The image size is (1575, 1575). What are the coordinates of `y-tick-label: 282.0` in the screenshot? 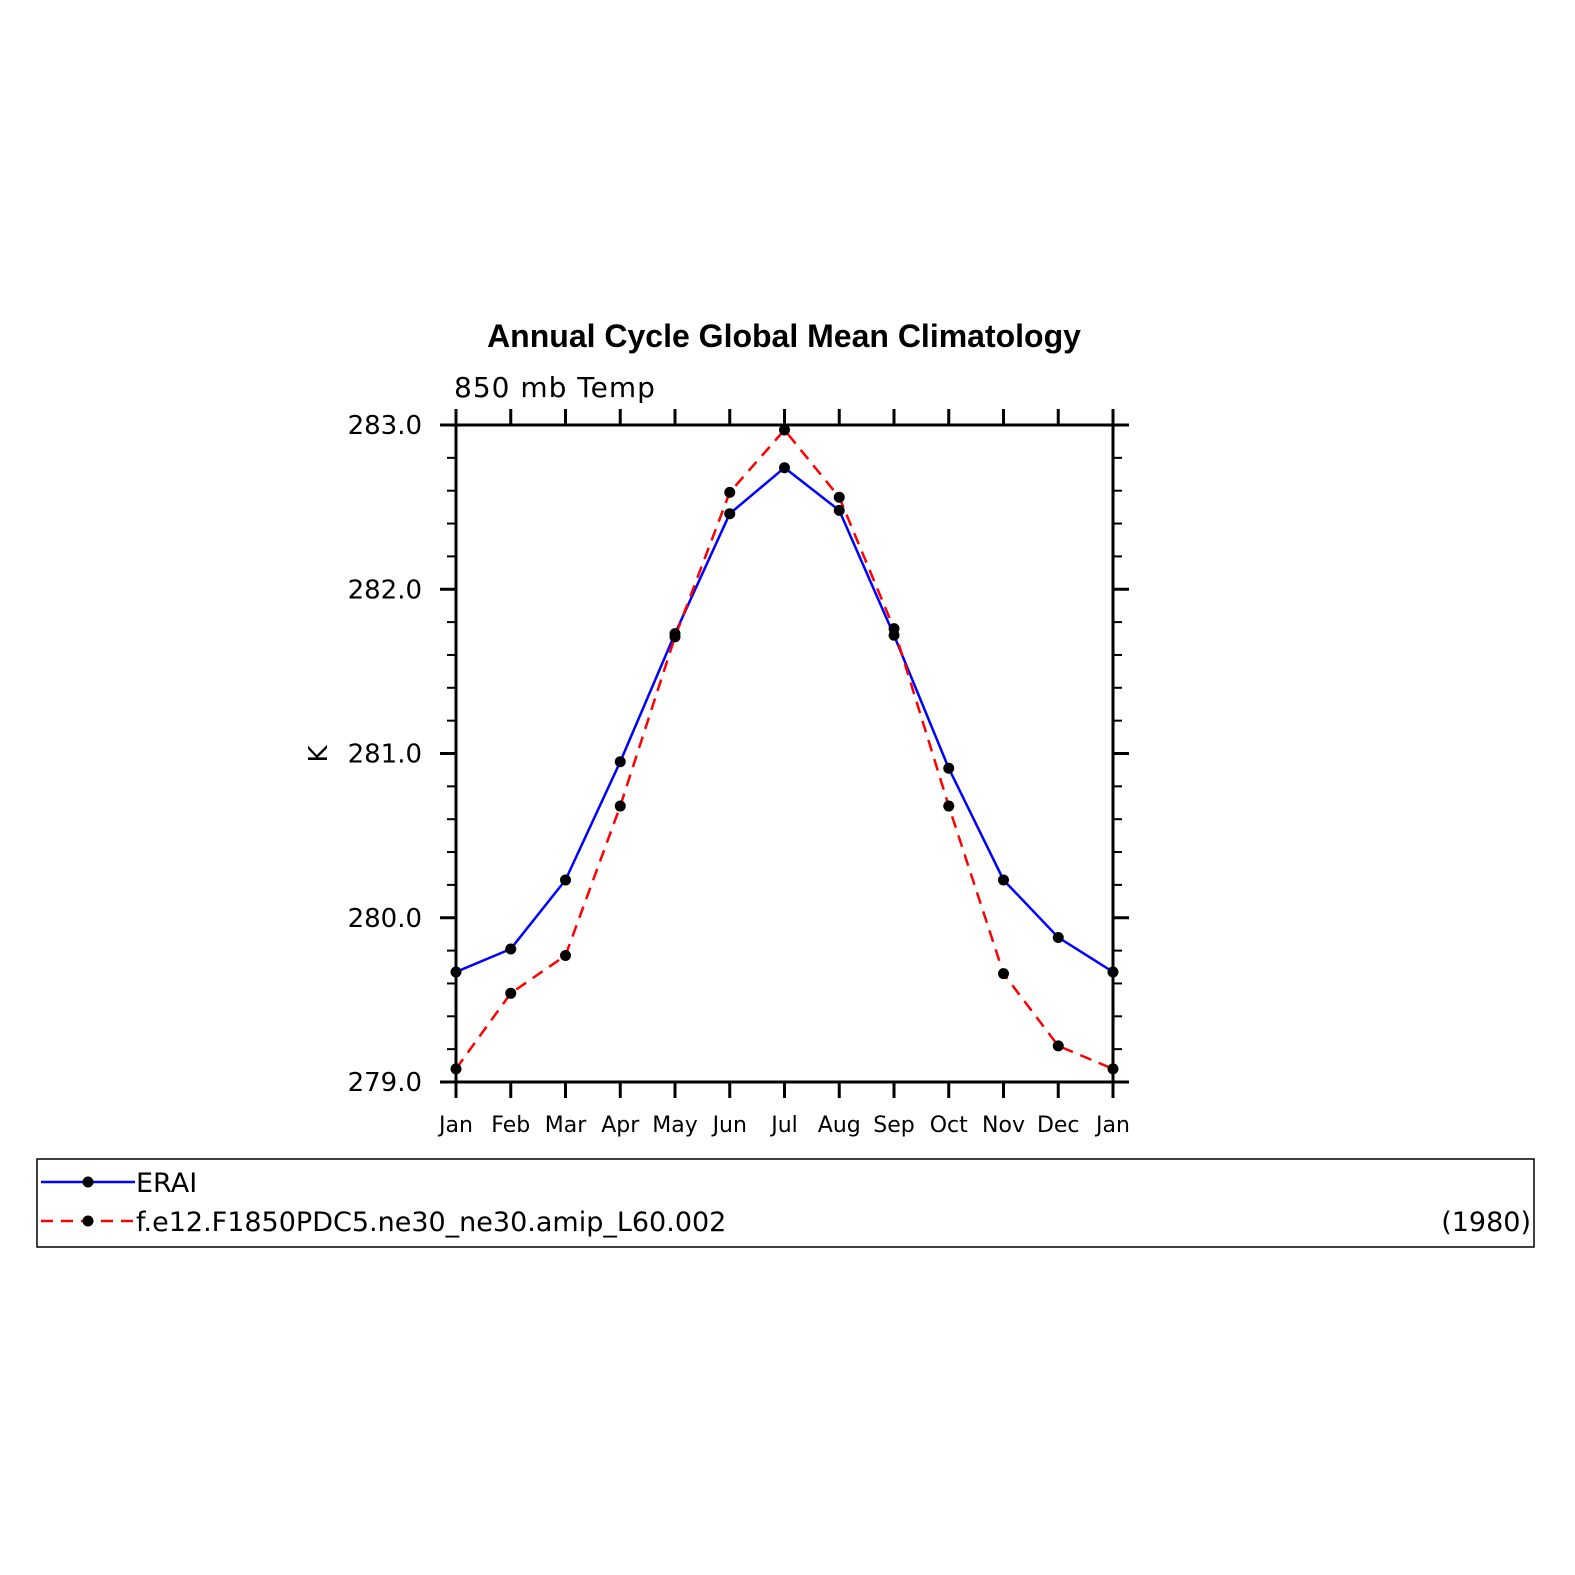 It's located at (385, 590).